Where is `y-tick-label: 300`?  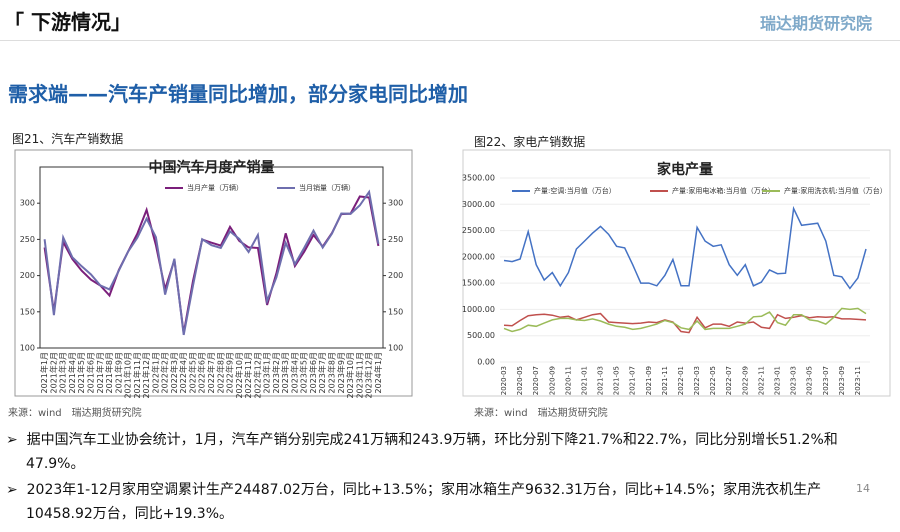
y-tick-label: 300 is located at coordinates (27, 203).